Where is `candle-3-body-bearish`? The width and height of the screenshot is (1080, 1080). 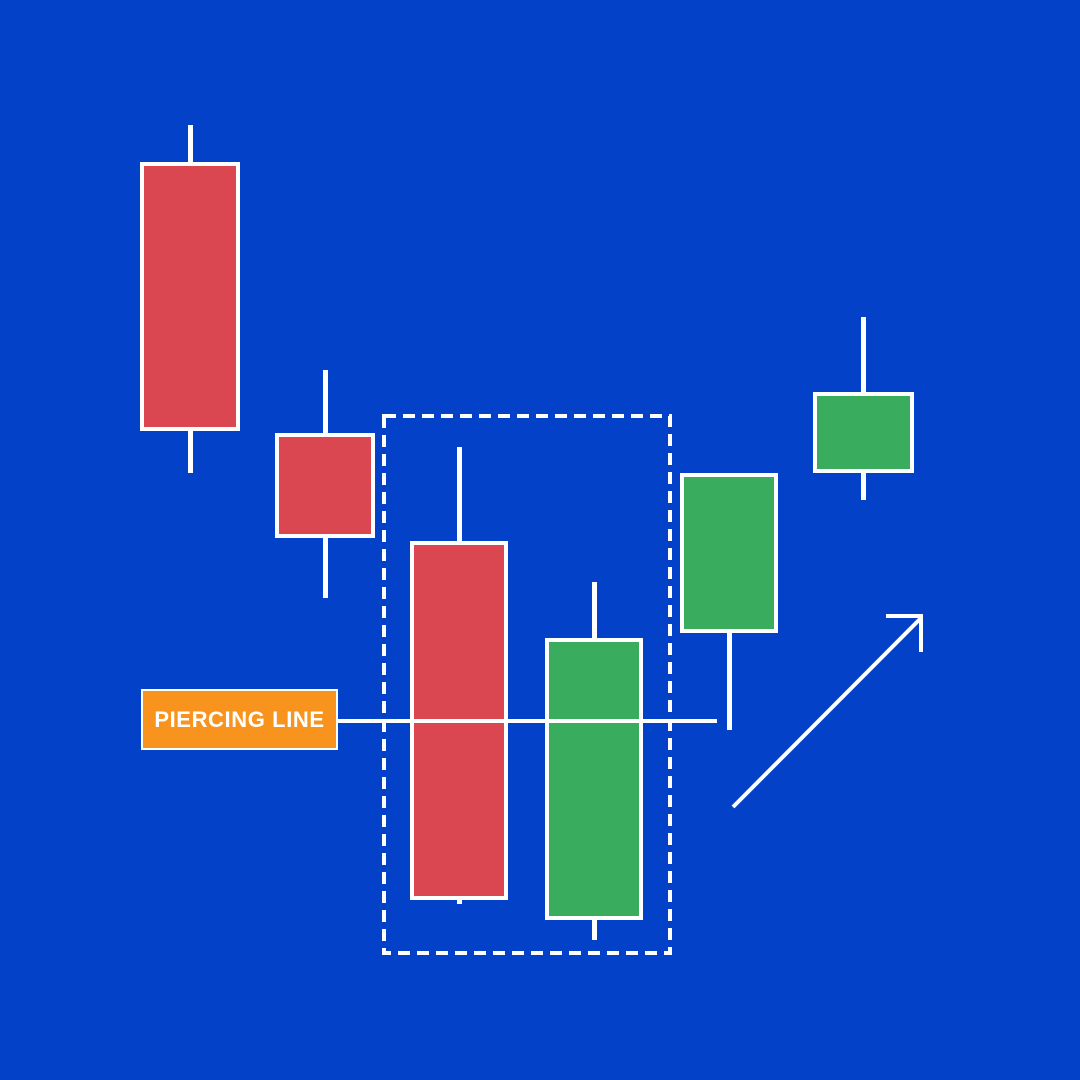 candle-3-body-bearish is located at coordinates (459, 720).